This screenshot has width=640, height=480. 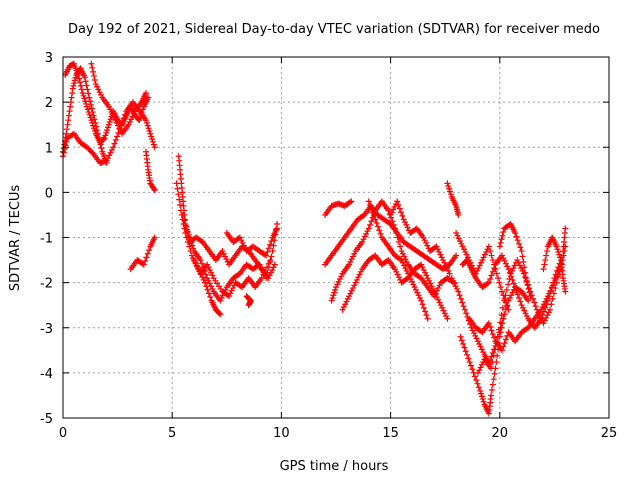 What do you see at coordinates (500, 433) in the screenshot?
I see `x-tick-label: 20` at bounding box center [500, 433].